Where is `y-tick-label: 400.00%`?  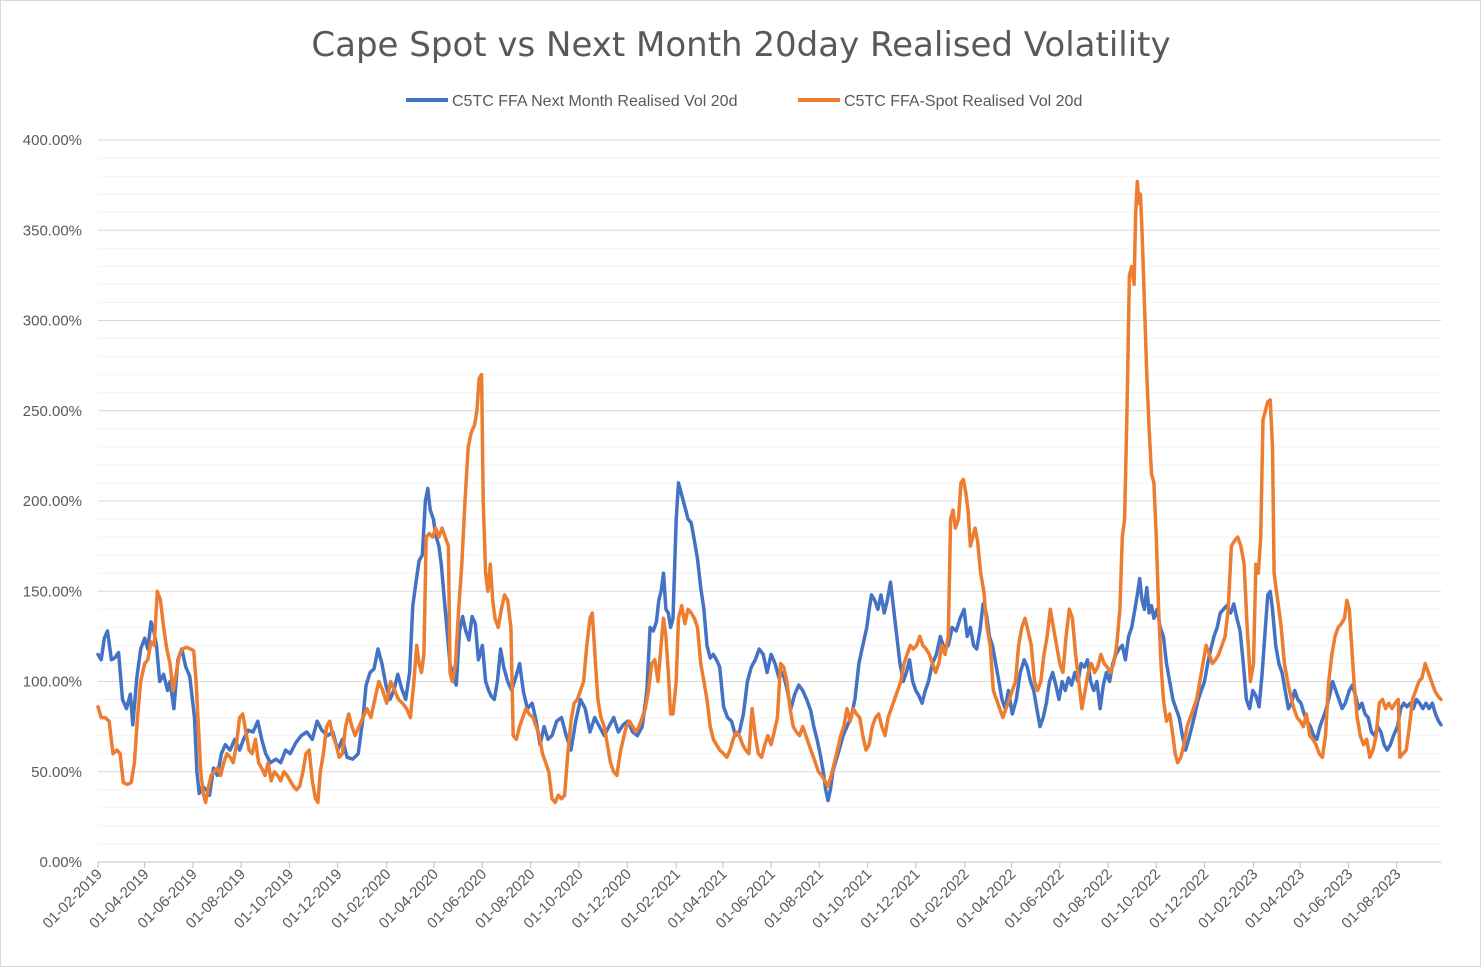
y-tick-label: 400.00% is located at coordinates (52, 140).